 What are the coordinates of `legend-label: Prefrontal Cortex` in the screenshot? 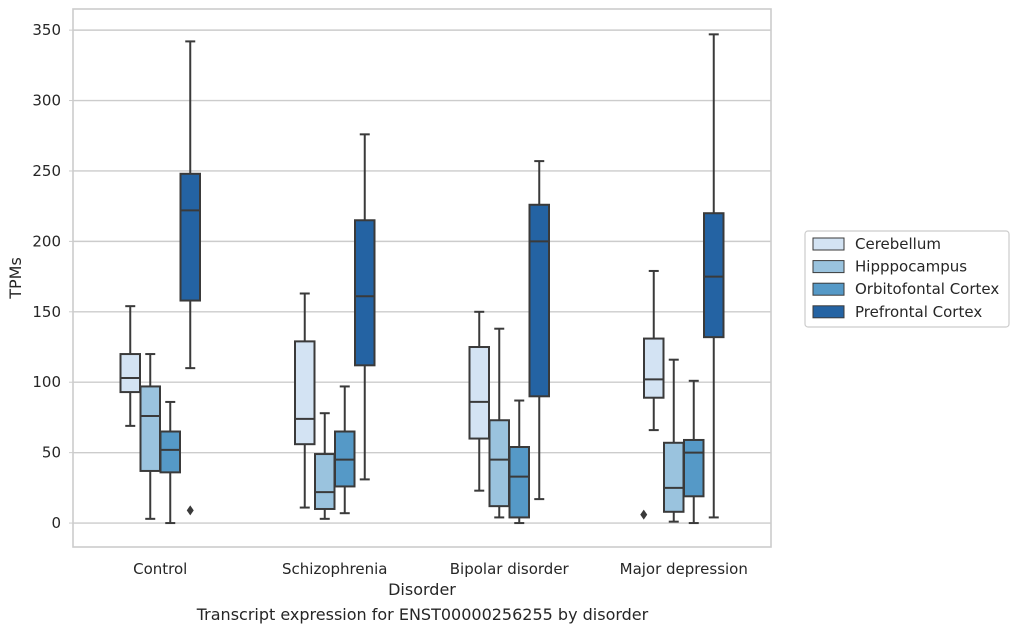 It's located at (918, 312).